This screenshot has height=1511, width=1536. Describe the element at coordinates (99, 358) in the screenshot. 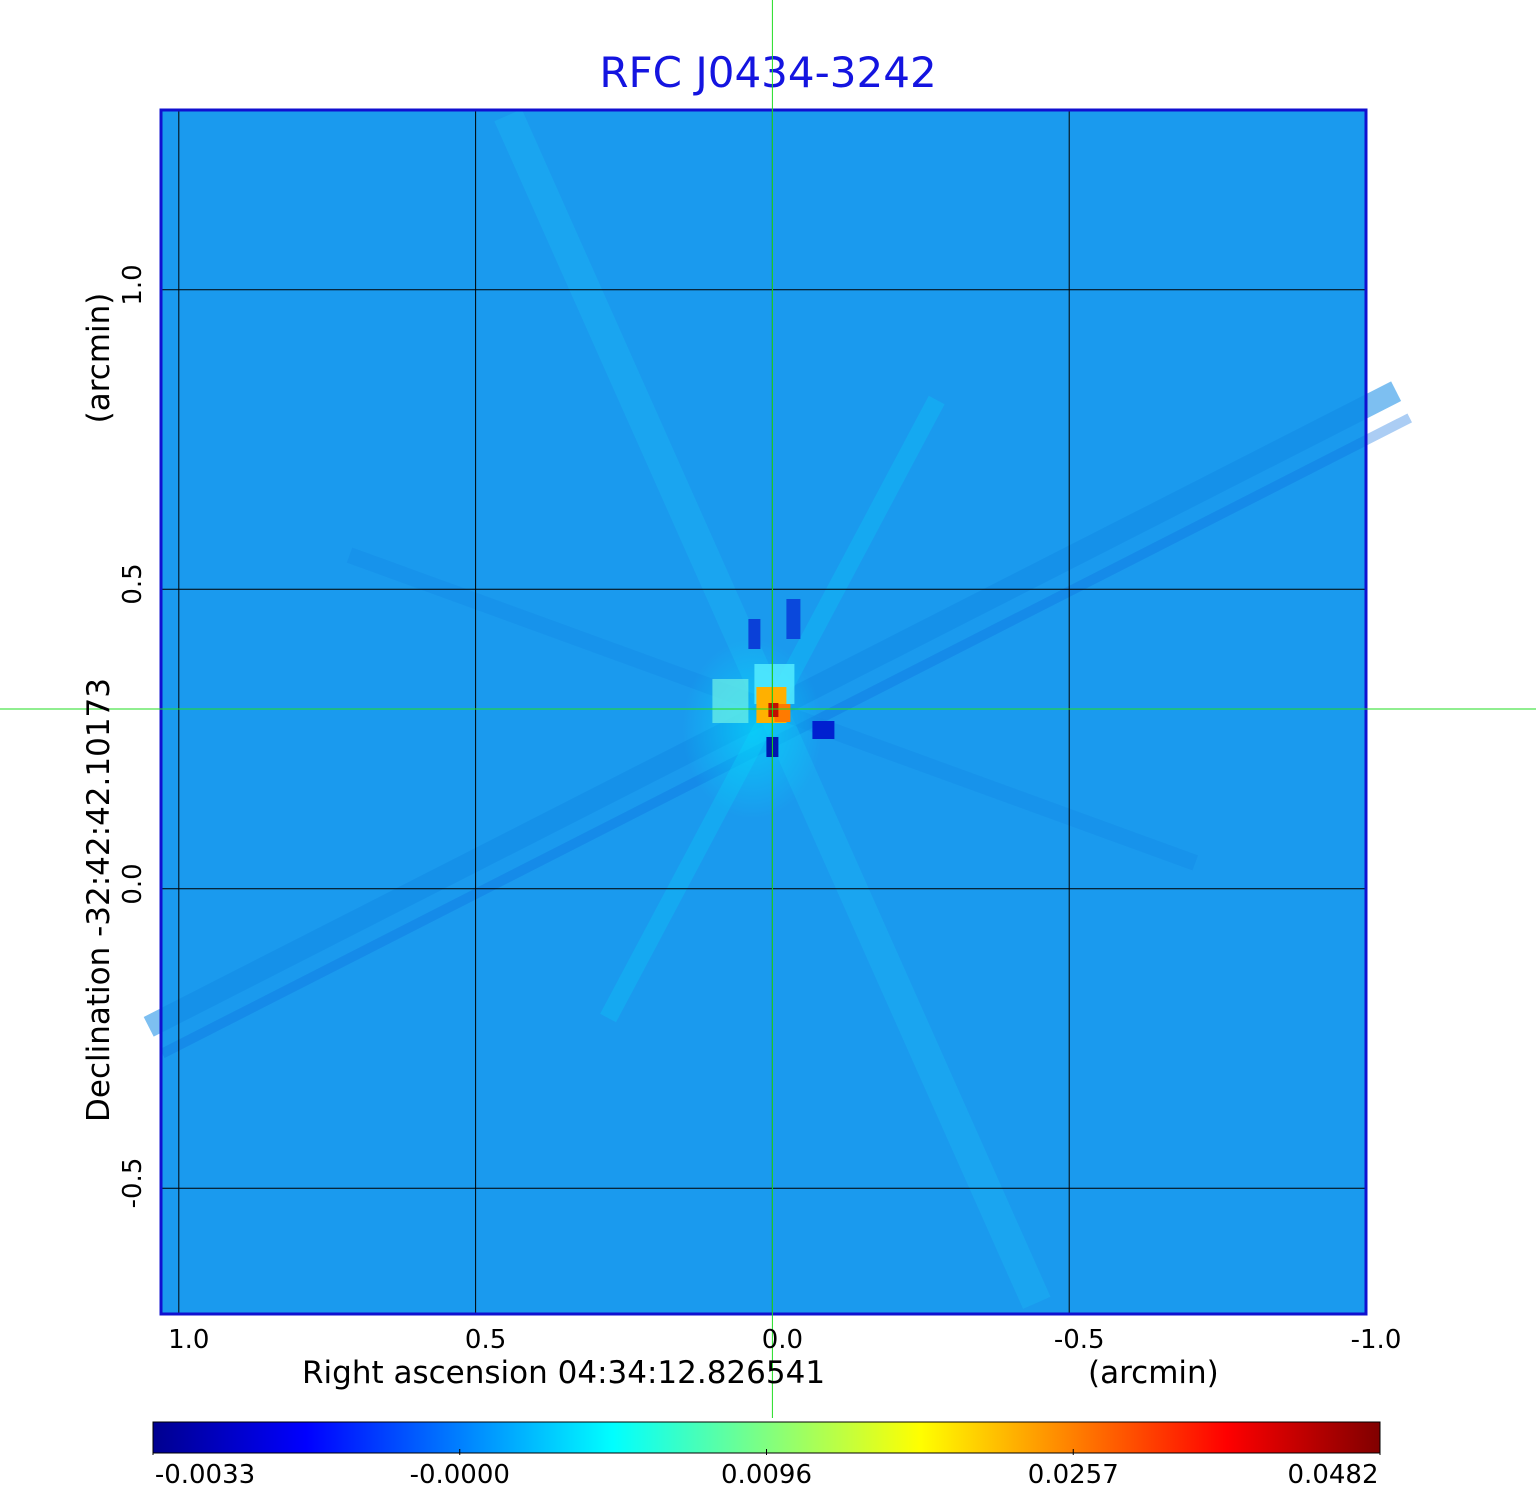

I see `y-axis-unit: (arcmin)` at that location.